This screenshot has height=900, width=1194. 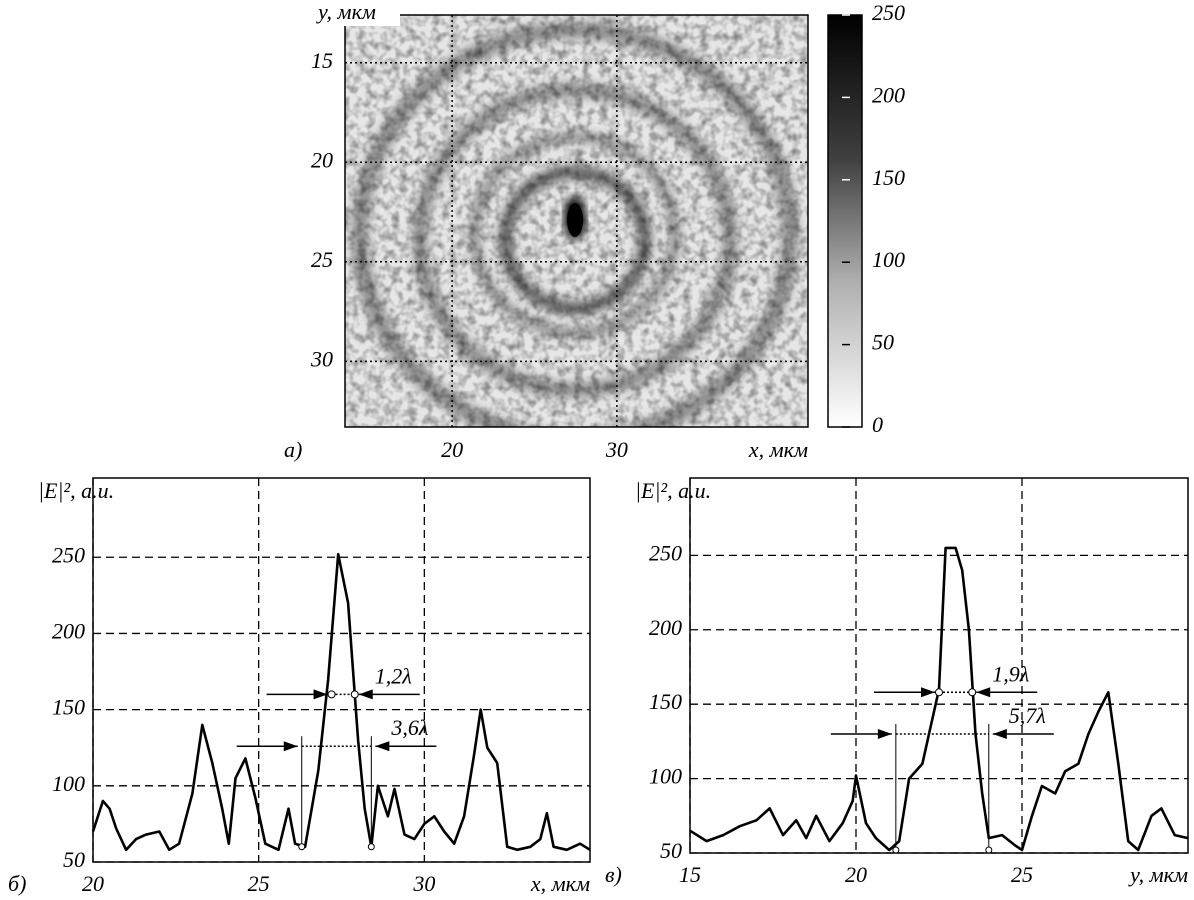 What do you see at coordinates (409, 727) in the screenshot?
I see `width-label: 3,6λ` at bounding box center [409, 727].